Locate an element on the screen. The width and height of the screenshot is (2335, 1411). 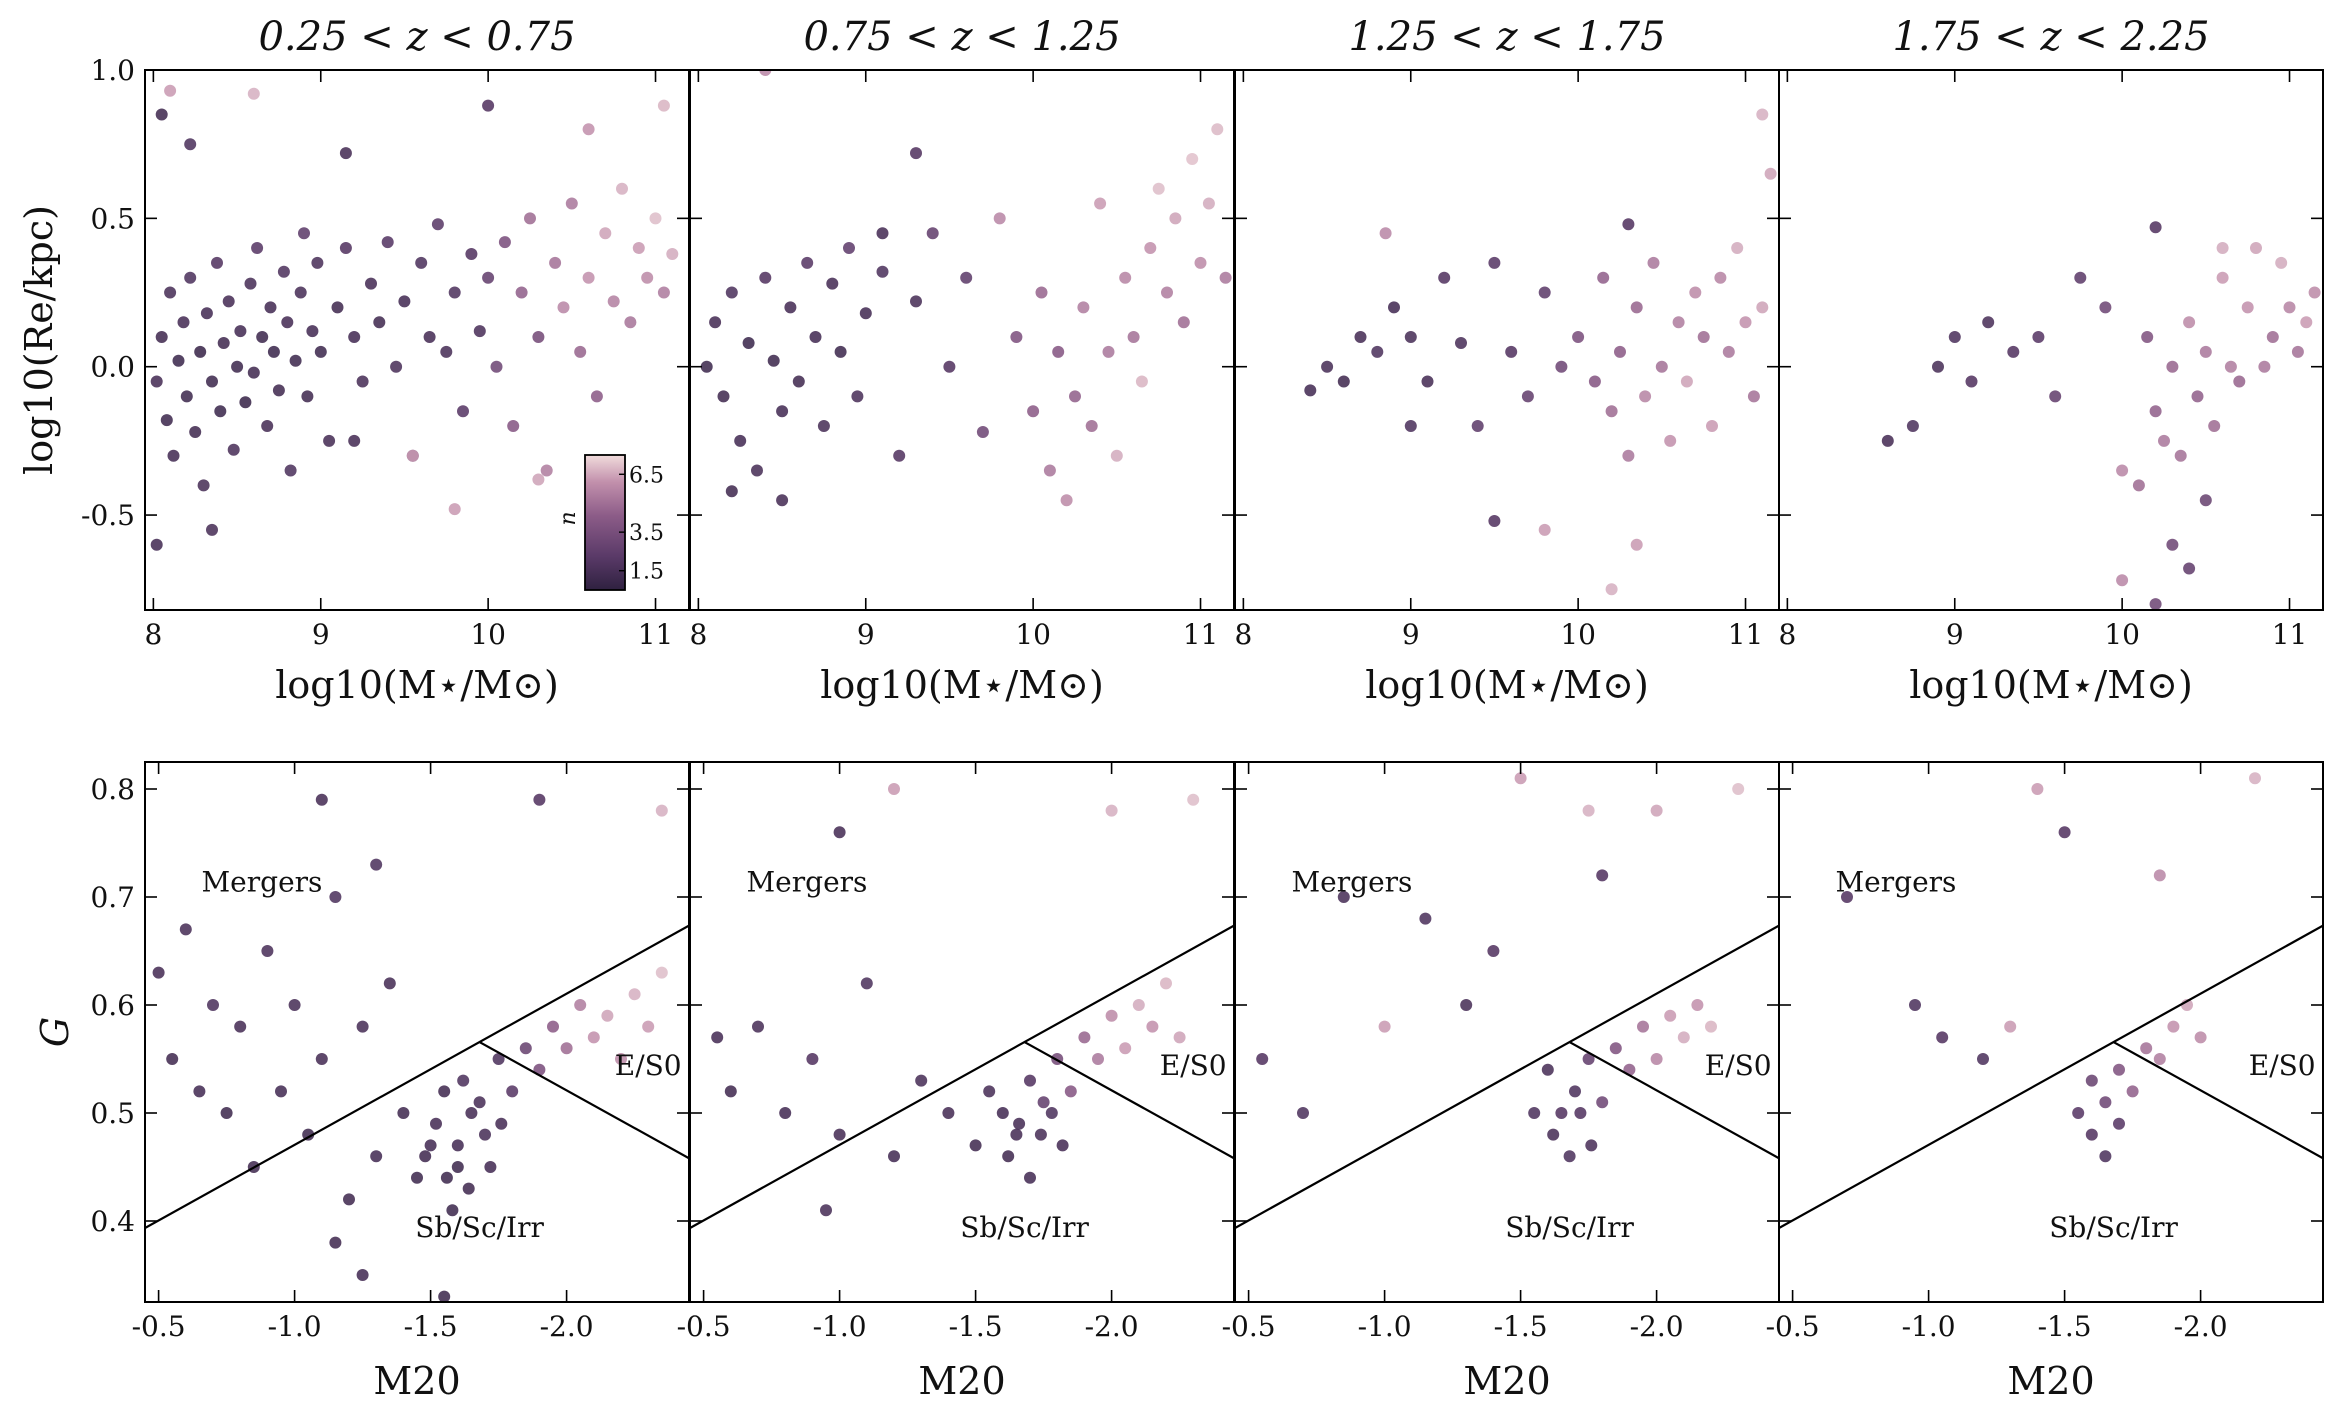
y-tick-label: 1.0 is located at coordinates (112, 70).